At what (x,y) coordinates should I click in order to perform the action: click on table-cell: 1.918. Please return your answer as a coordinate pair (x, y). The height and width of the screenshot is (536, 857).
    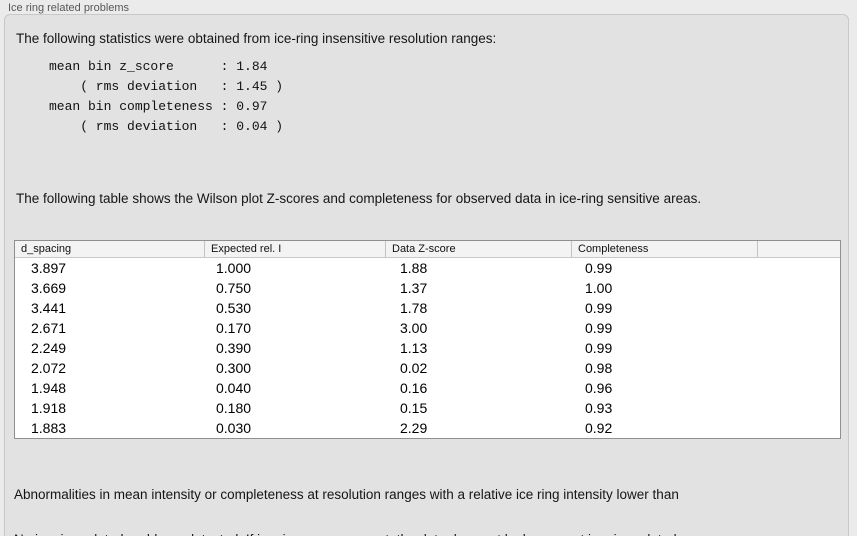
    Looking at the image, I should click on (49, 408).